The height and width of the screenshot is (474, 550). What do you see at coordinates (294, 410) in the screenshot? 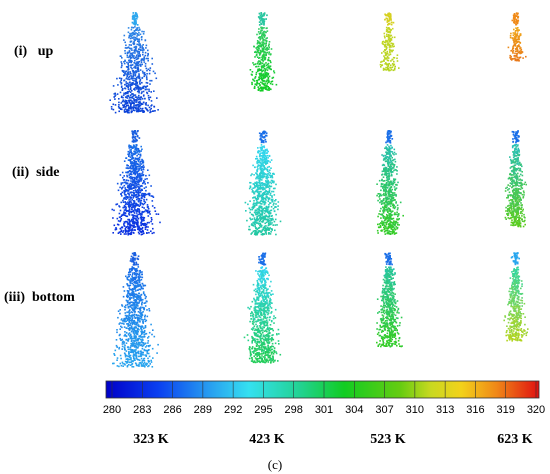
I see `colorbar-tick-label: 298` at bounding box center [294, 410].